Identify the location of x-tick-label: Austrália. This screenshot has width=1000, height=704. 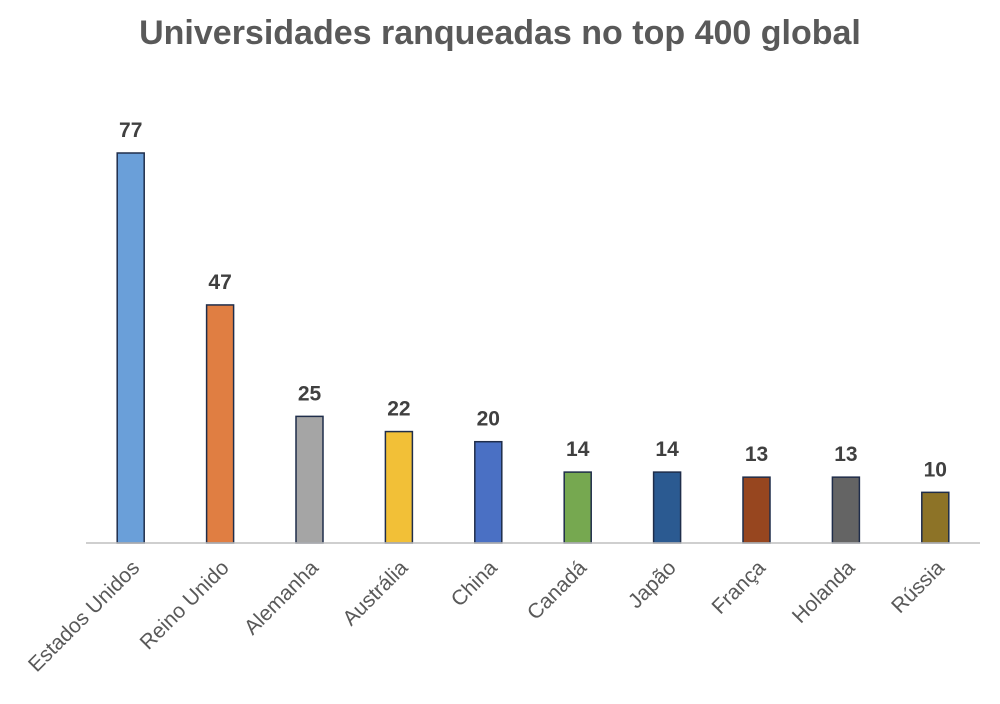
(375, 593).